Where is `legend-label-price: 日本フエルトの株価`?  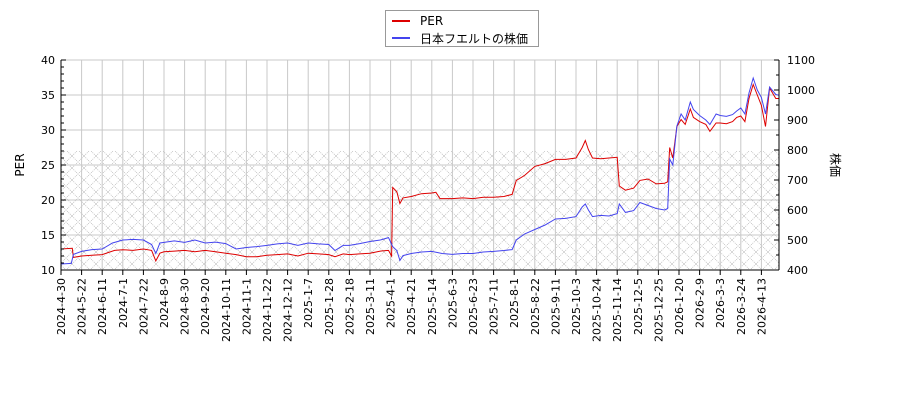 legend-label-price: 日本フエルトの株価 is located at coordinates (474, 38).